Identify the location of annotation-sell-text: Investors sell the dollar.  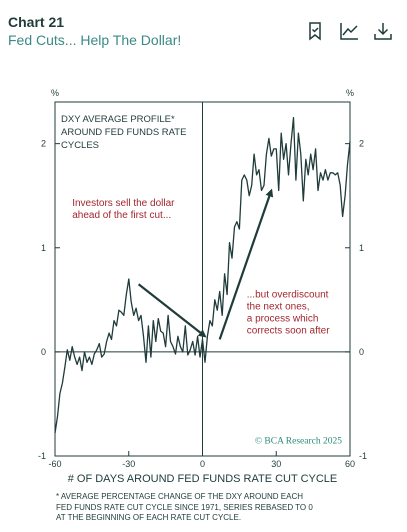
(123, 203).